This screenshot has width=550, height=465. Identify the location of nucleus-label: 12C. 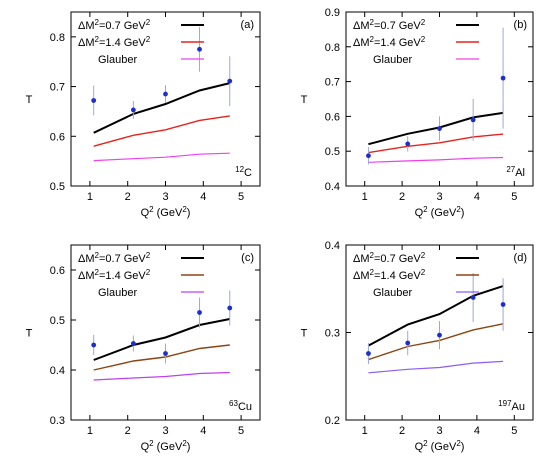
(243, 172).